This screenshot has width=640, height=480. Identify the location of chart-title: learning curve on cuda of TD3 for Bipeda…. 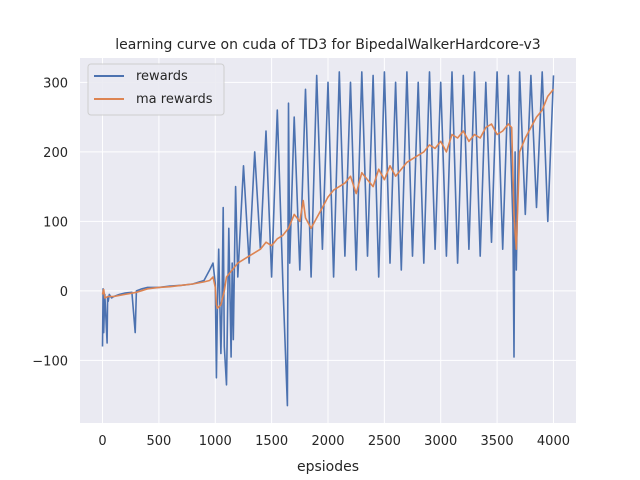
(327, 45).